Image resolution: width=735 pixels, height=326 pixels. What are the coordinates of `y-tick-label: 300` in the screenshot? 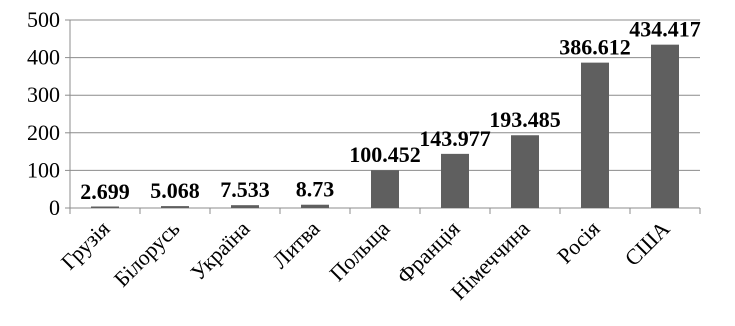 It's located at (43, 94).